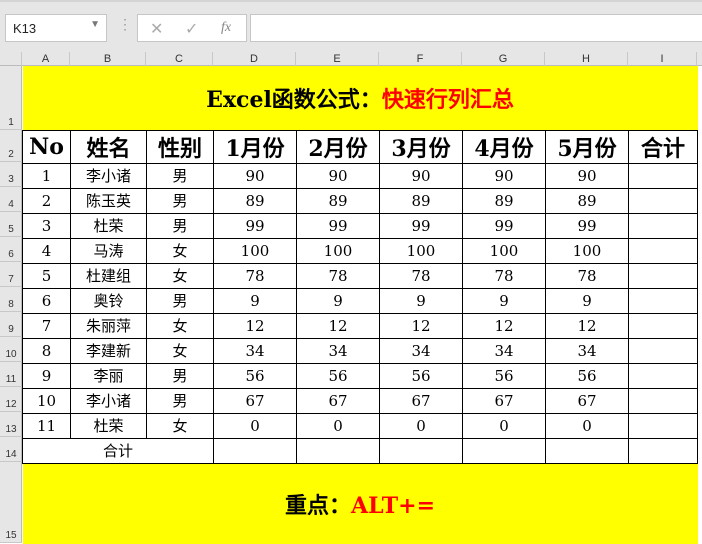  What do you see at coordinates (108, 300) in the screenshot?
I see `cell: 奥铃` at bounding box center [108, 300].